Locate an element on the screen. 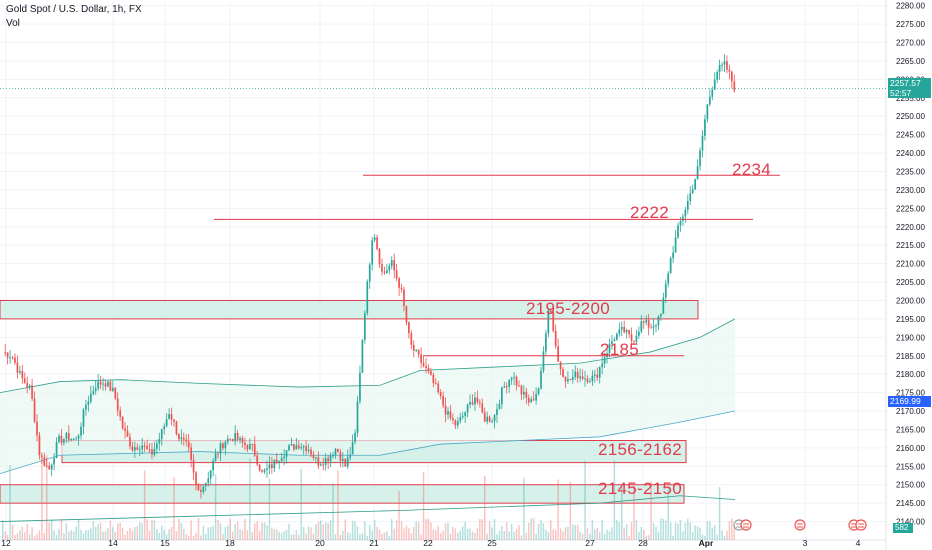 The width and height of the screenshot is (932, 550). y-tick-label-15: 2215.00 is located at coordinates (910, 245).